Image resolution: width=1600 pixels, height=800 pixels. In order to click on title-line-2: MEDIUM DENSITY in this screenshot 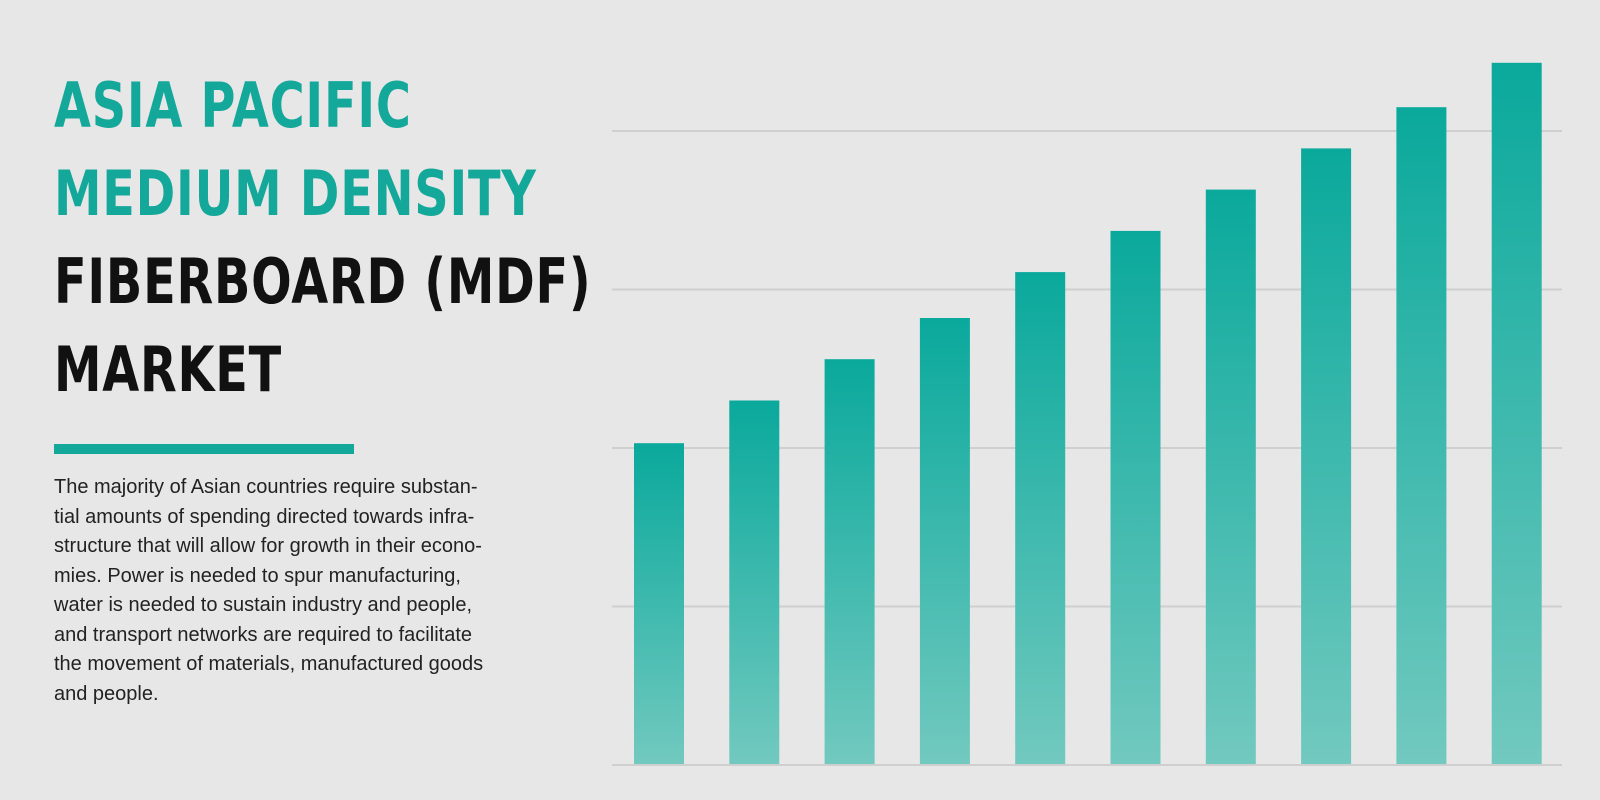, I will do `click(295, 193)`.